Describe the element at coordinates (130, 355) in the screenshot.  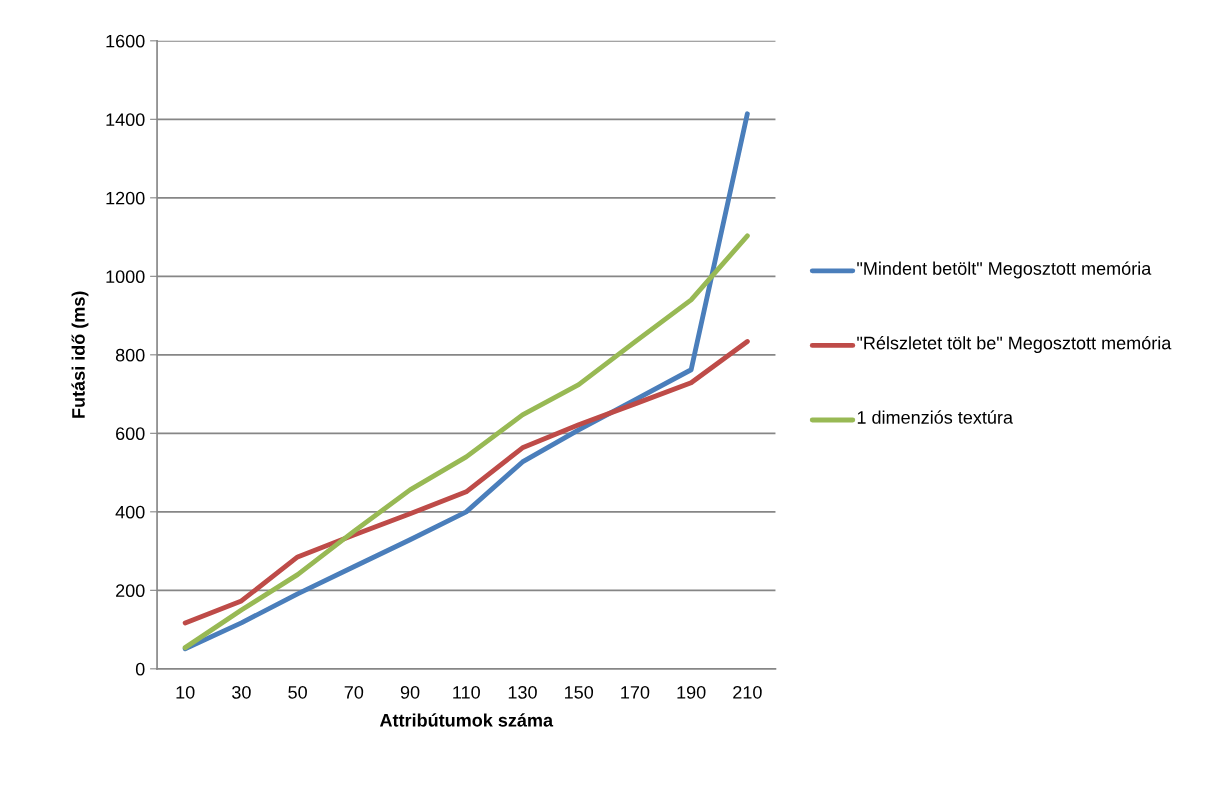
I see `y-tick-label: 800` at that location.